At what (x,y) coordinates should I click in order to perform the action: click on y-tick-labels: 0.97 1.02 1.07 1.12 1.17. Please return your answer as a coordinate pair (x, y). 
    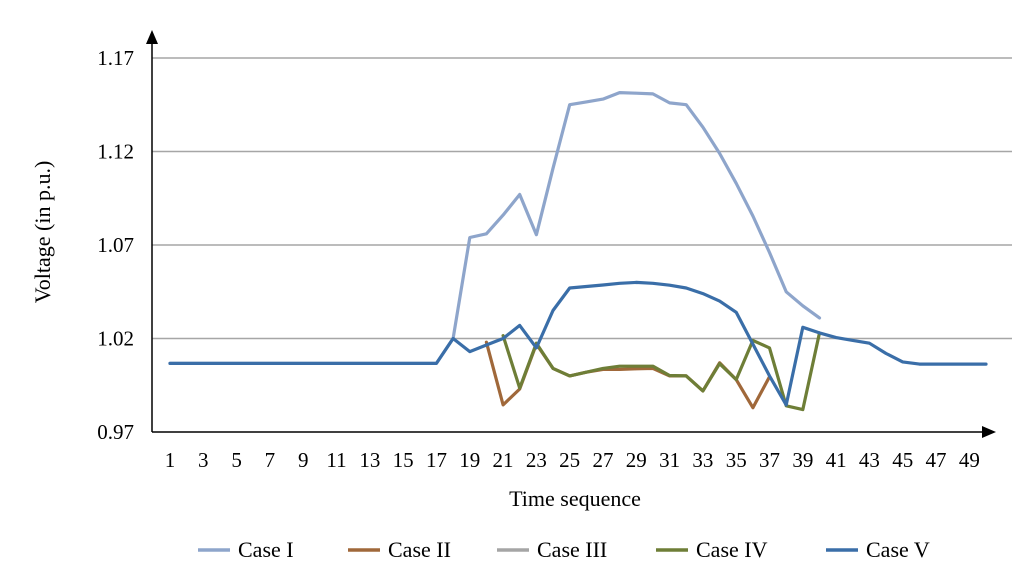
    Looking at the image, I should click on (115, 245).